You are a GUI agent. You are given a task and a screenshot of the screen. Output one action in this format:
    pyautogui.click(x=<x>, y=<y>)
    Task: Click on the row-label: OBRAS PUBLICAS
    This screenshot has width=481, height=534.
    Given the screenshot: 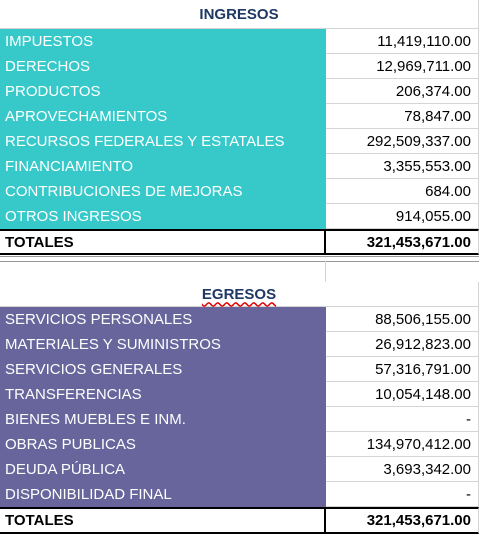 What is the action you would take?
    pyautogui.click(x=163, y=444)
    